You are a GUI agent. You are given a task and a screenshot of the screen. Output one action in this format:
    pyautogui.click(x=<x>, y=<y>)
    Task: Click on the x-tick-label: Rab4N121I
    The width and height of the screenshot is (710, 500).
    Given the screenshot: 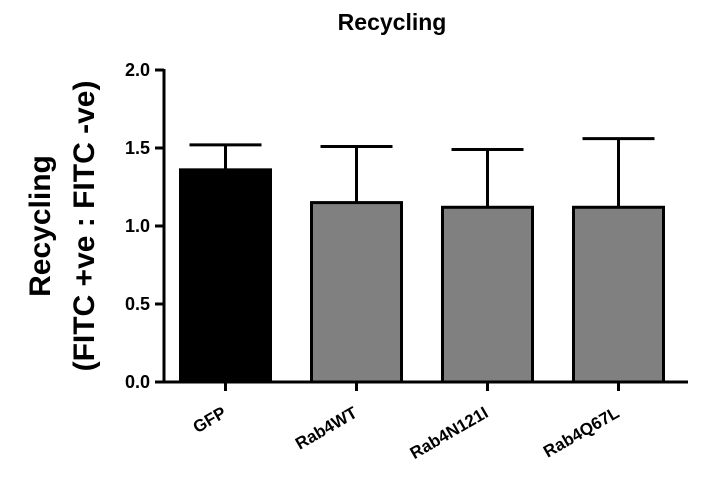 What is the action you would take?
    pyautogui.click(x=449, y=433)
    